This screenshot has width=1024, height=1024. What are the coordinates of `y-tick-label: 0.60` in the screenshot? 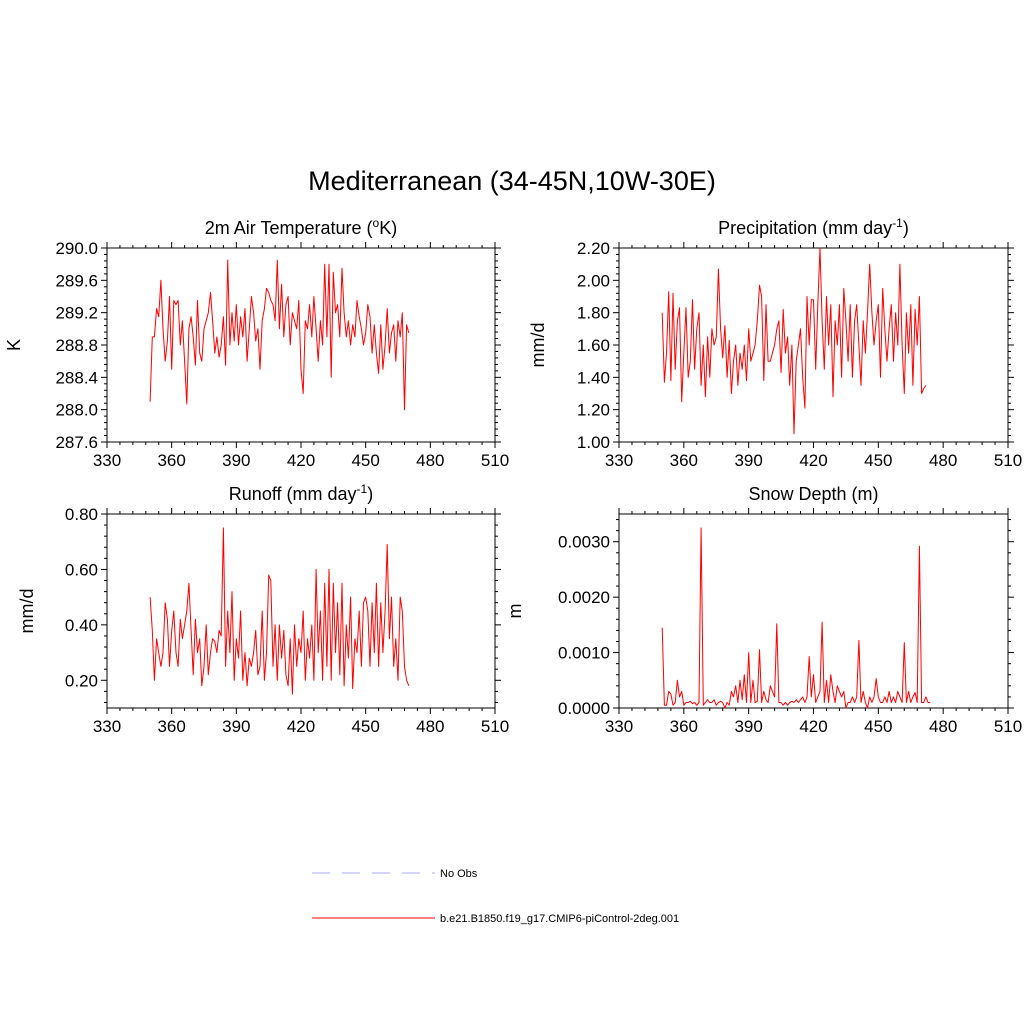 It's located at (81, 569).